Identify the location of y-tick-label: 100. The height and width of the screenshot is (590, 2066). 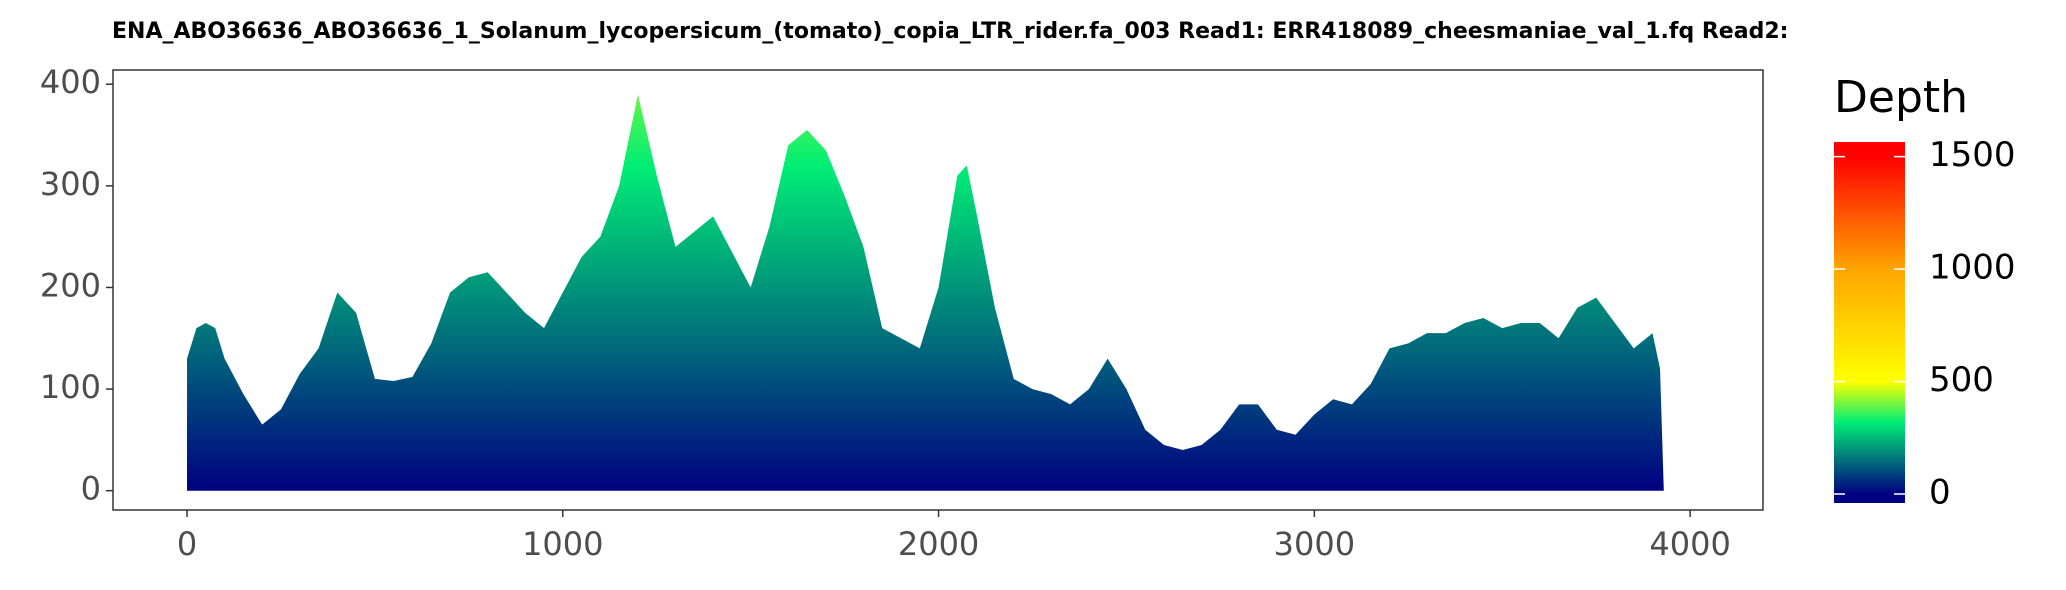
(70, 387).